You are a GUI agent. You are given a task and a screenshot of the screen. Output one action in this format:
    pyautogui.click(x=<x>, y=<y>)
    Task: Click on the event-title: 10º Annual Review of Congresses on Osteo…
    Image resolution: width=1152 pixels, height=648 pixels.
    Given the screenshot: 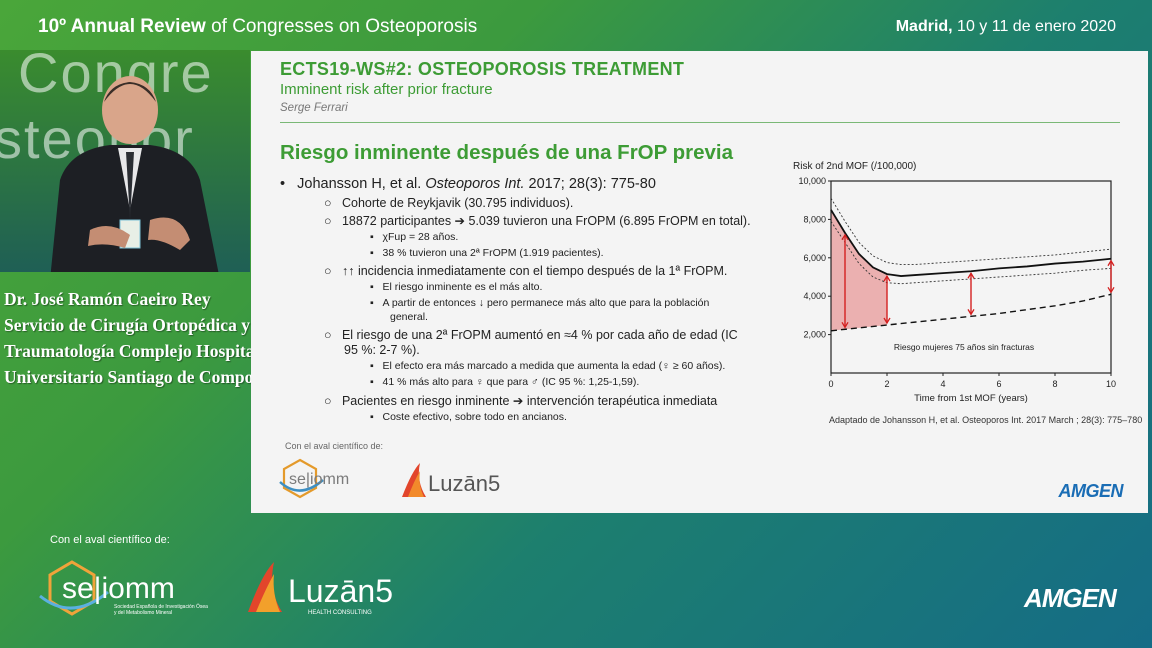 What is the action you would take?
    pyautogui.click(x=258, y=26)
    